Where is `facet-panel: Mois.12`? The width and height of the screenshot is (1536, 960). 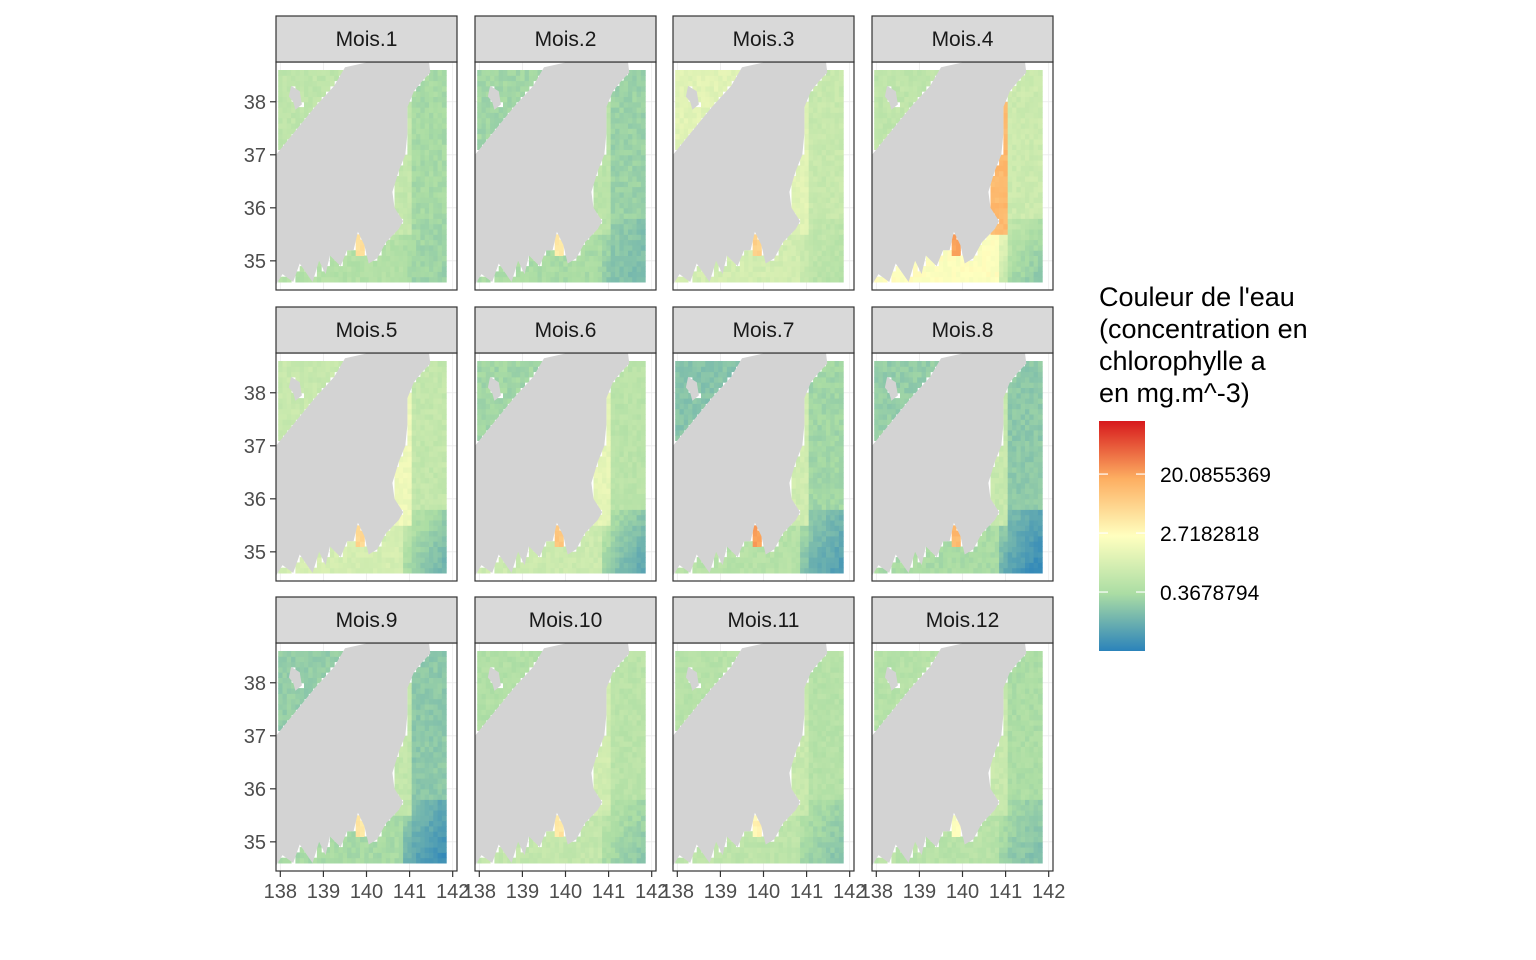
facet-panel: Mois.12 is located at coordinates (962, 734).